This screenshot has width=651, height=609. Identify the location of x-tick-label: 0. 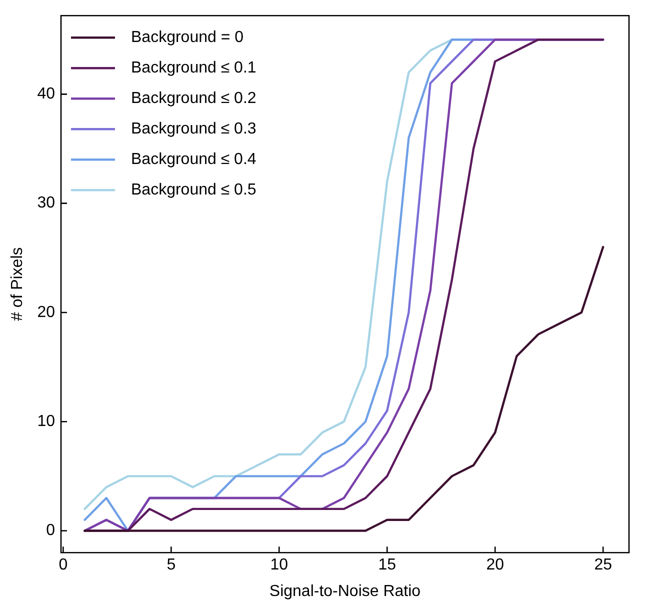
(63, 565).